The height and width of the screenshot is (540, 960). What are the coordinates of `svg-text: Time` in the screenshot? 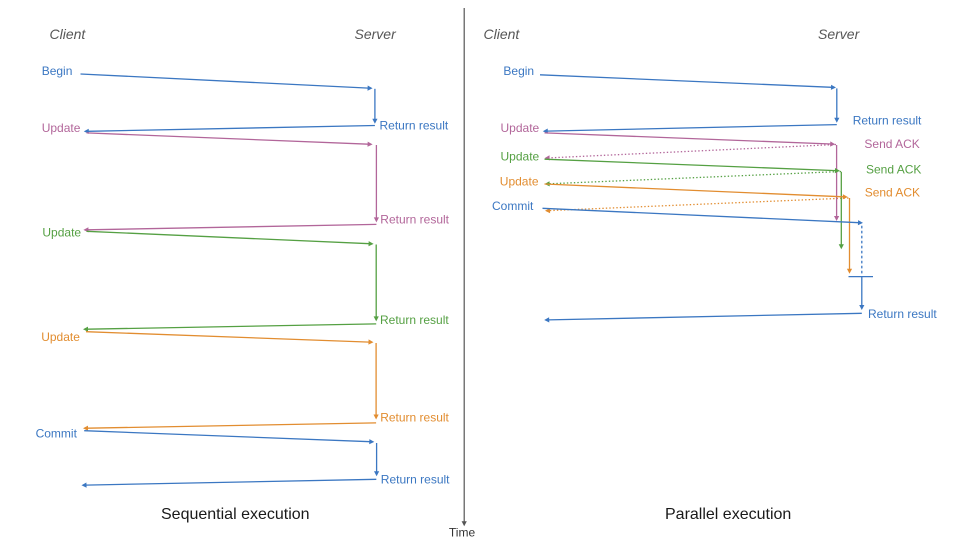 It's located at (462, 532).